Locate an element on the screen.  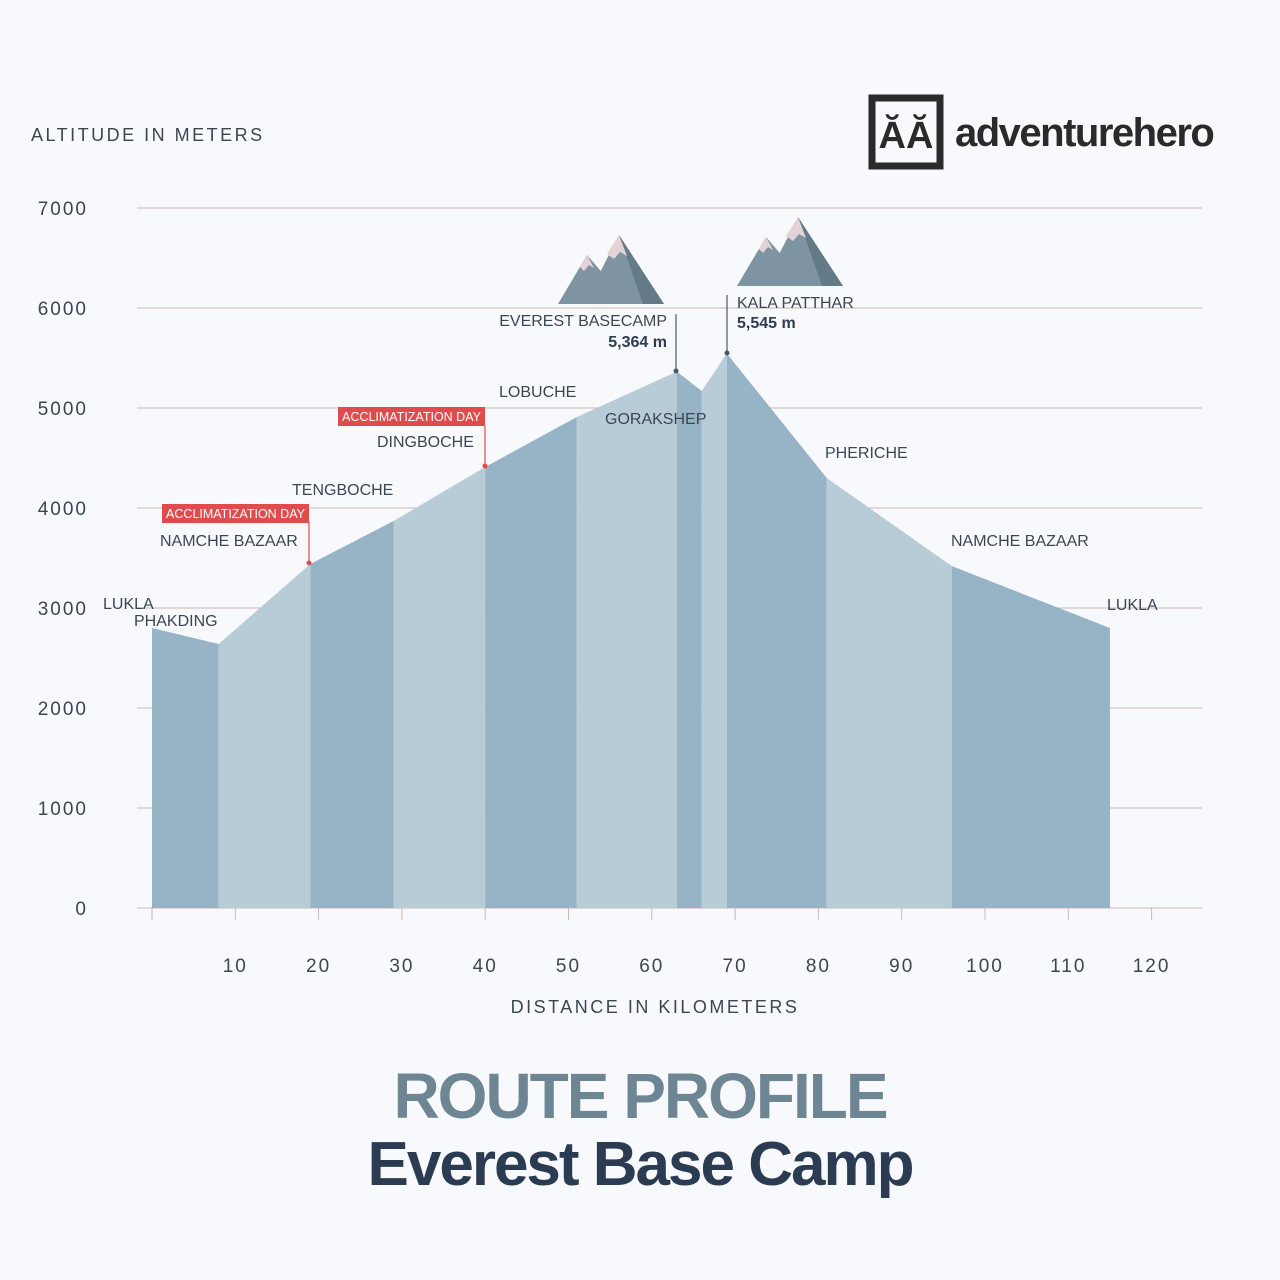
x-tick-40: 40 is located at coordinates (485, 966).